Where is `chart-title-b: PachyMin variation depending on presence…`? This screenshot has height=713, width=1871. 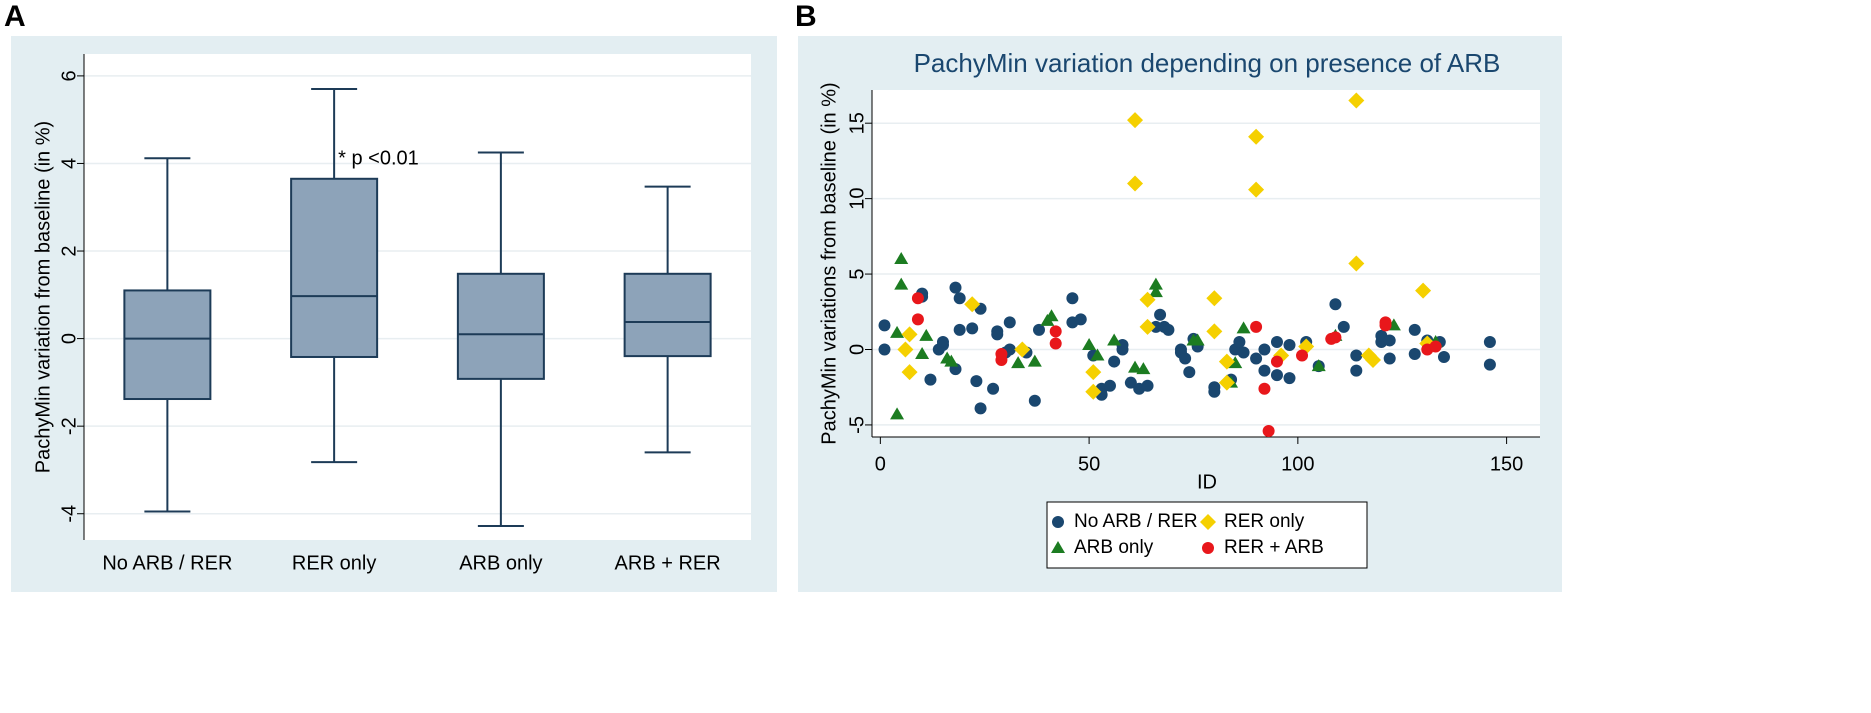 chart-title-b: PachyMin variation depending on presence… is located at coordinates (1207, 63).